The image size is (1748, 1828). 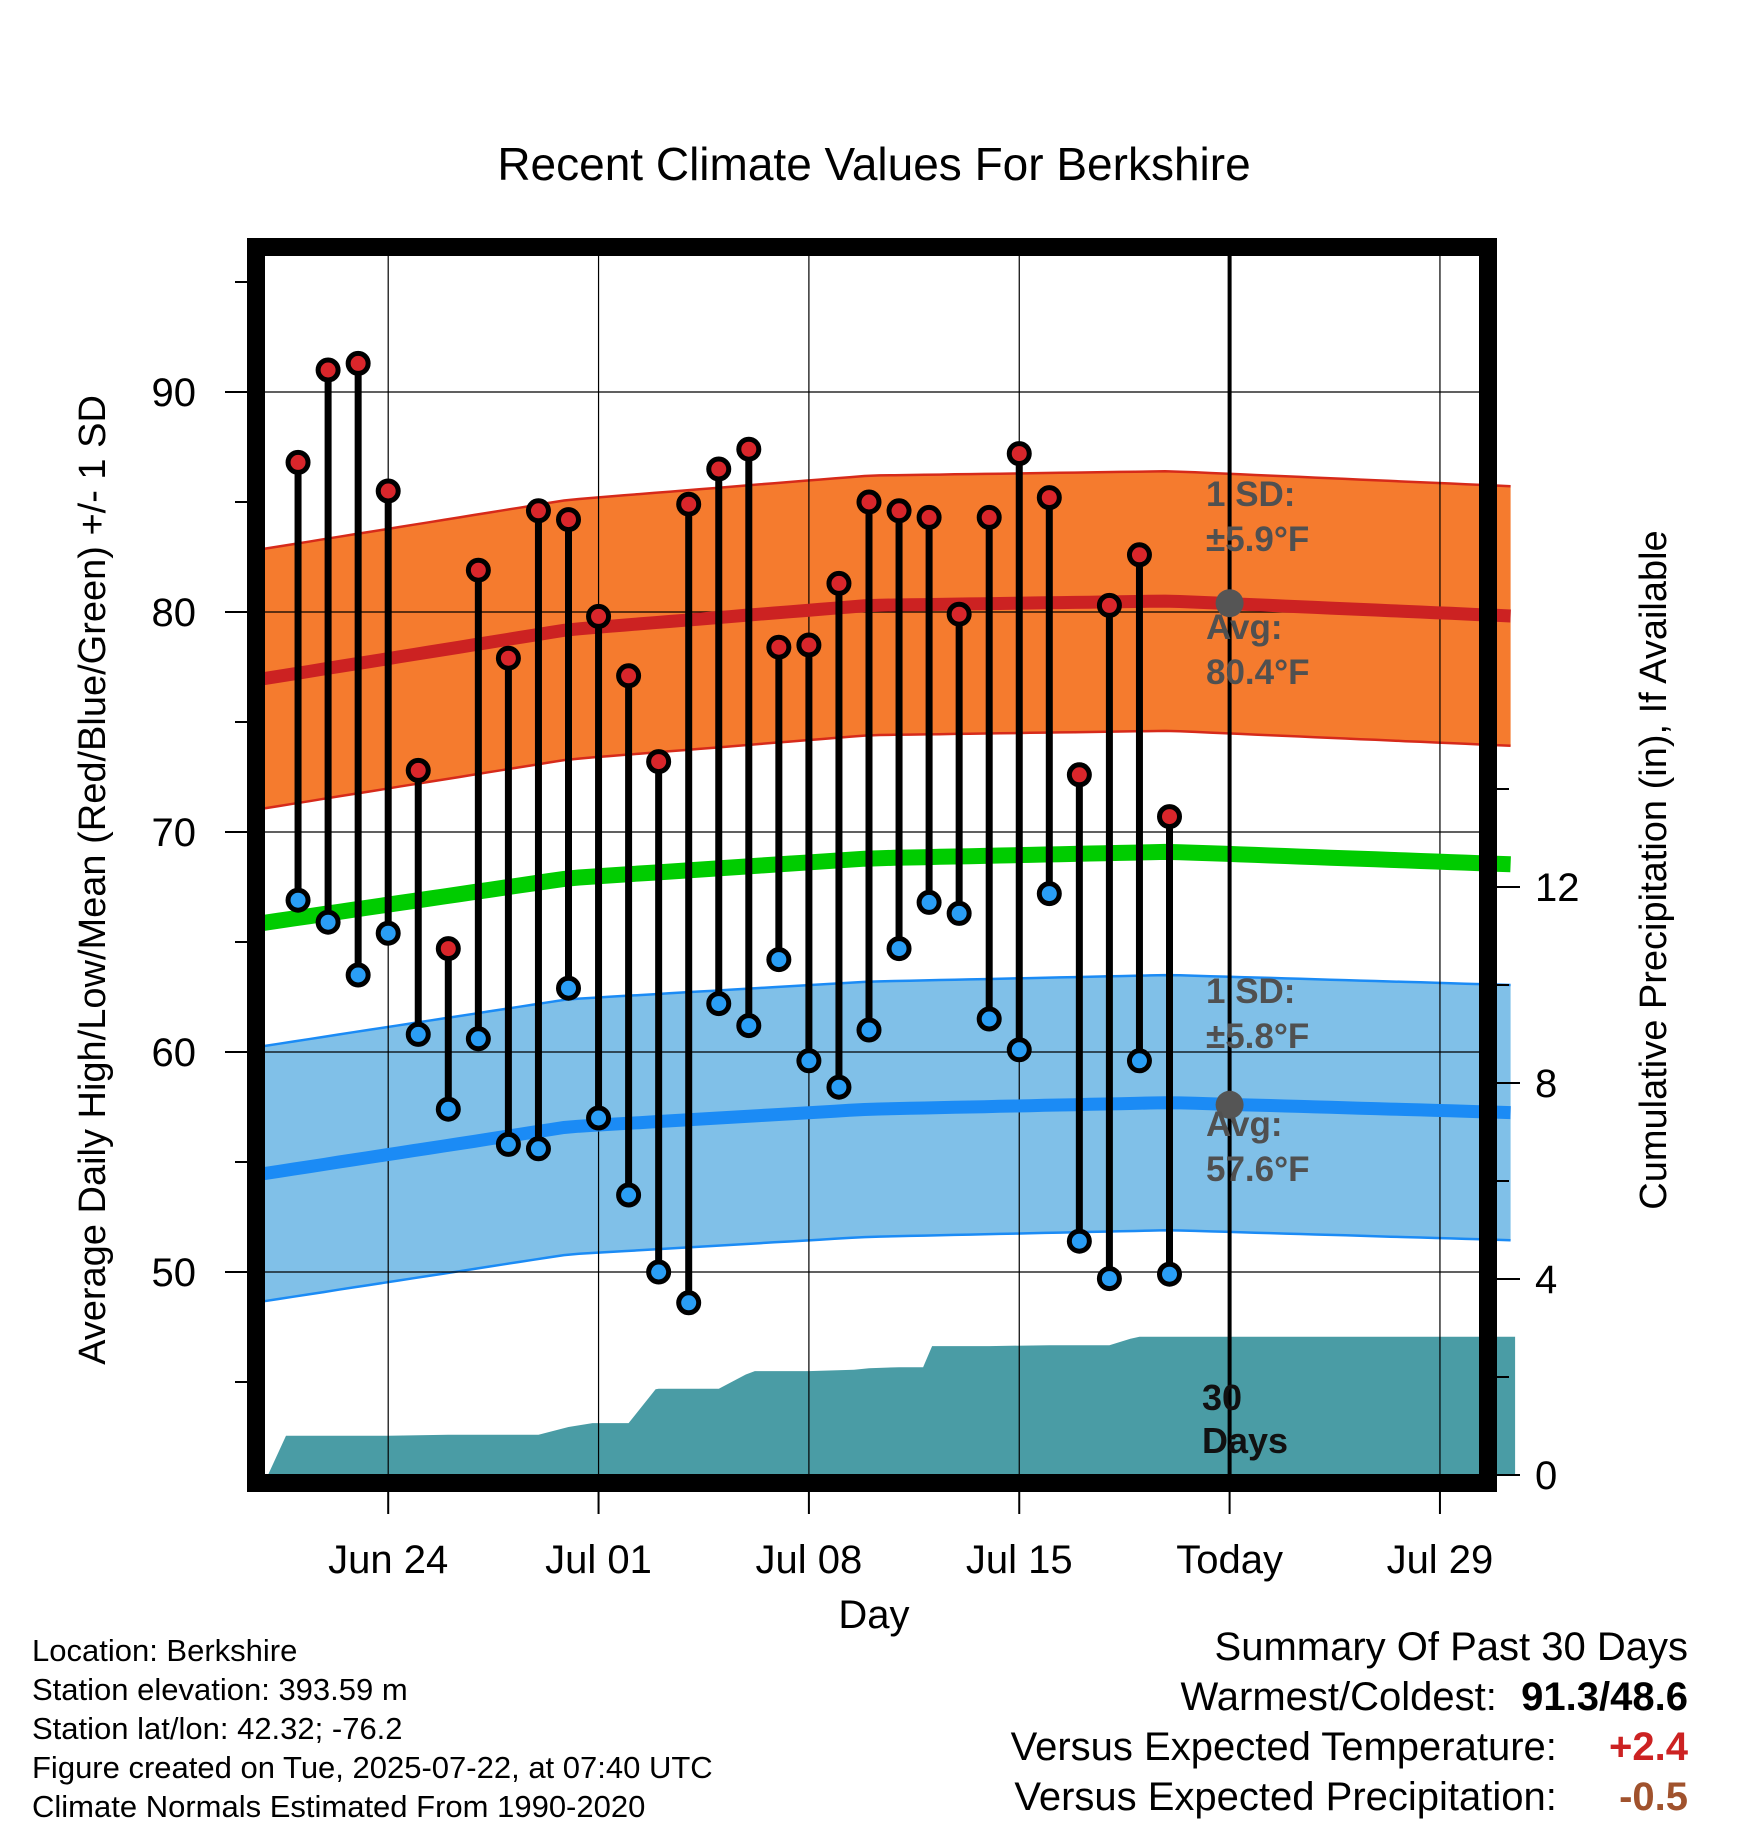 I want to click on x-tick-label: Jul 15, so click(x=1019, y=1560).